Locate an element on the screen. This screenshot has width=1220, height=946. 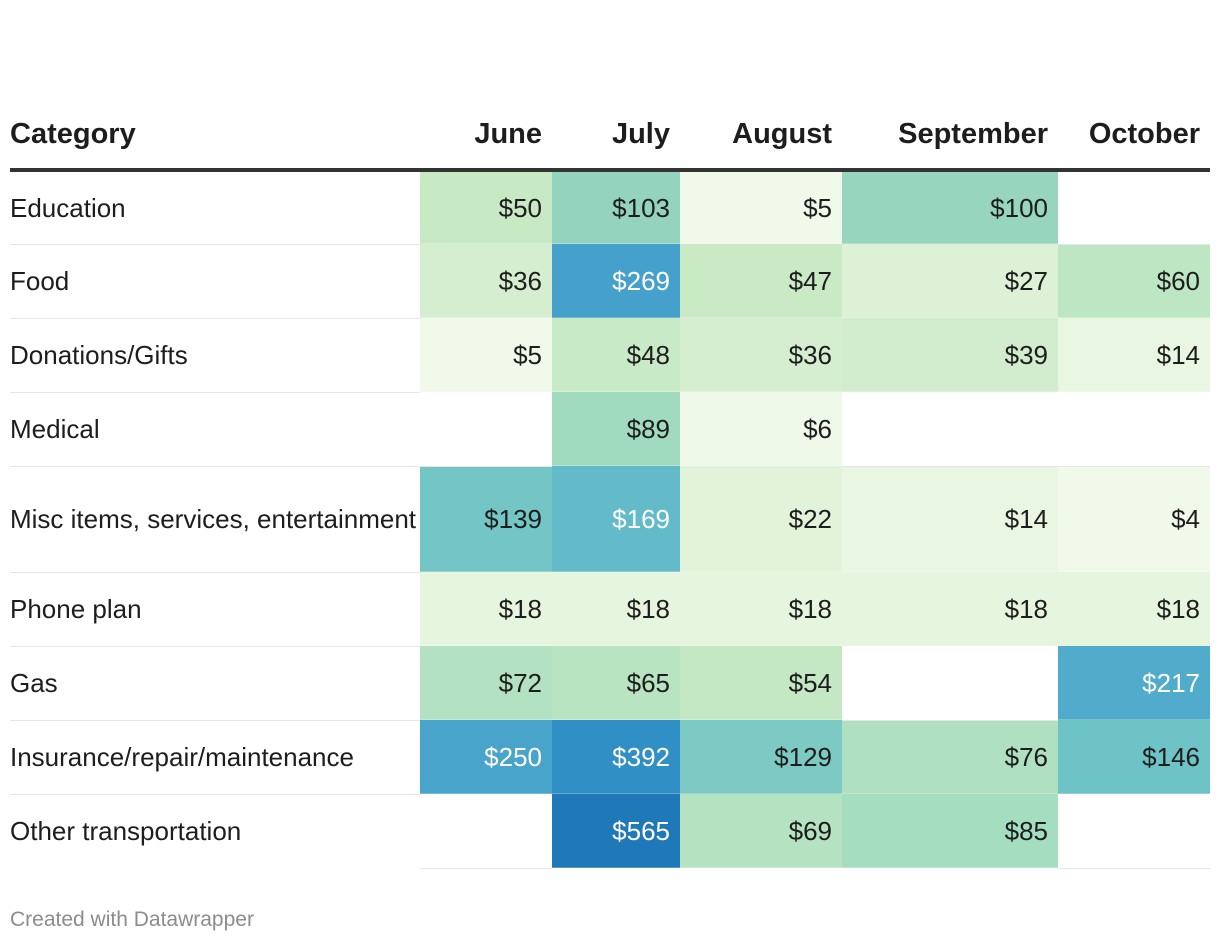
row-label: Medical is located at coordinates (215, 429).